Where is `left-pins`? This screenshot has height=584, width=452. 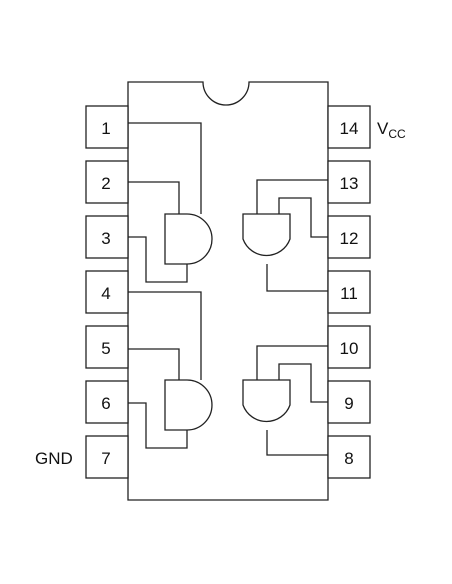
left-pins is located at coordinates (107, 292).